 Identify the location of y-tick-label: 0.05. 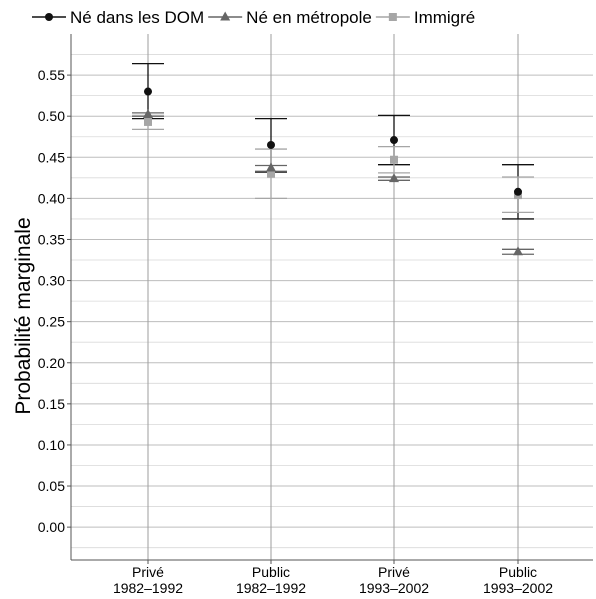
(51, 486).